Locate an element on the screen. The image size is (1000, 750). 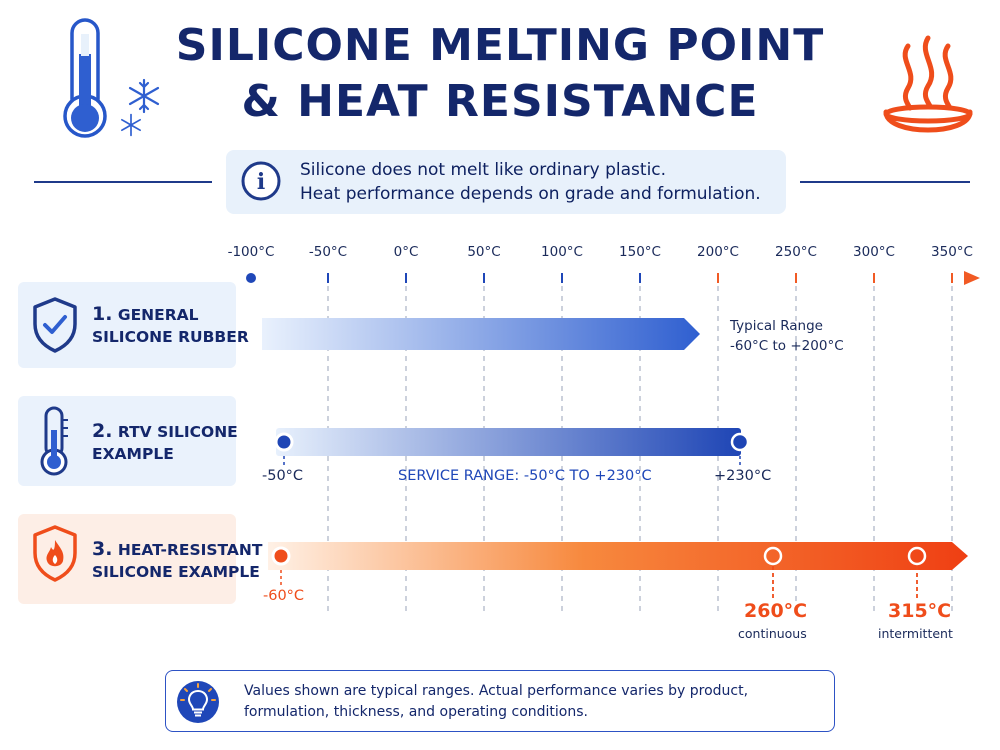
tick-label: -50°C is located at coordinates (328, 252).